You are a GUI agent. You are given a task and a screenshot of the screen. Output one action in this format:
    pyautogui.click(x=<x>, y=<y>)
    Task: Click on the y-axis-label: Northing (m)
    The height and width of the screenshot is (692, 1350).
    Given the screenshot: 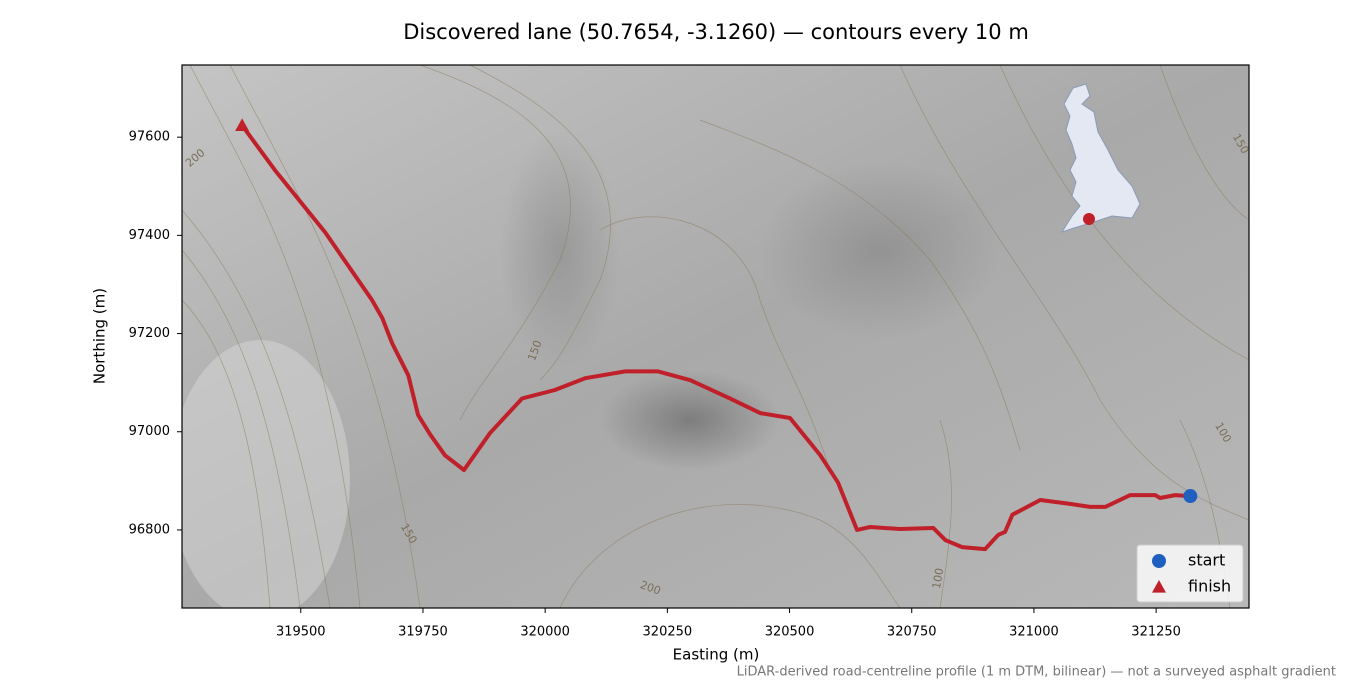 What is the action you would take?
    pyautogui.click(x=100, y=336)
    